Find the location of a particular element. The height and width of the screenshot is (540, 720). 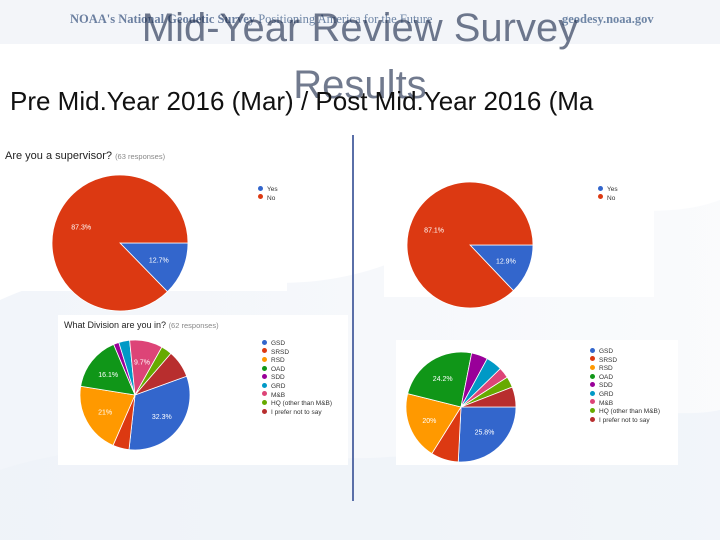

slide-title-line-2: Results is located at coordinates (360, 85).